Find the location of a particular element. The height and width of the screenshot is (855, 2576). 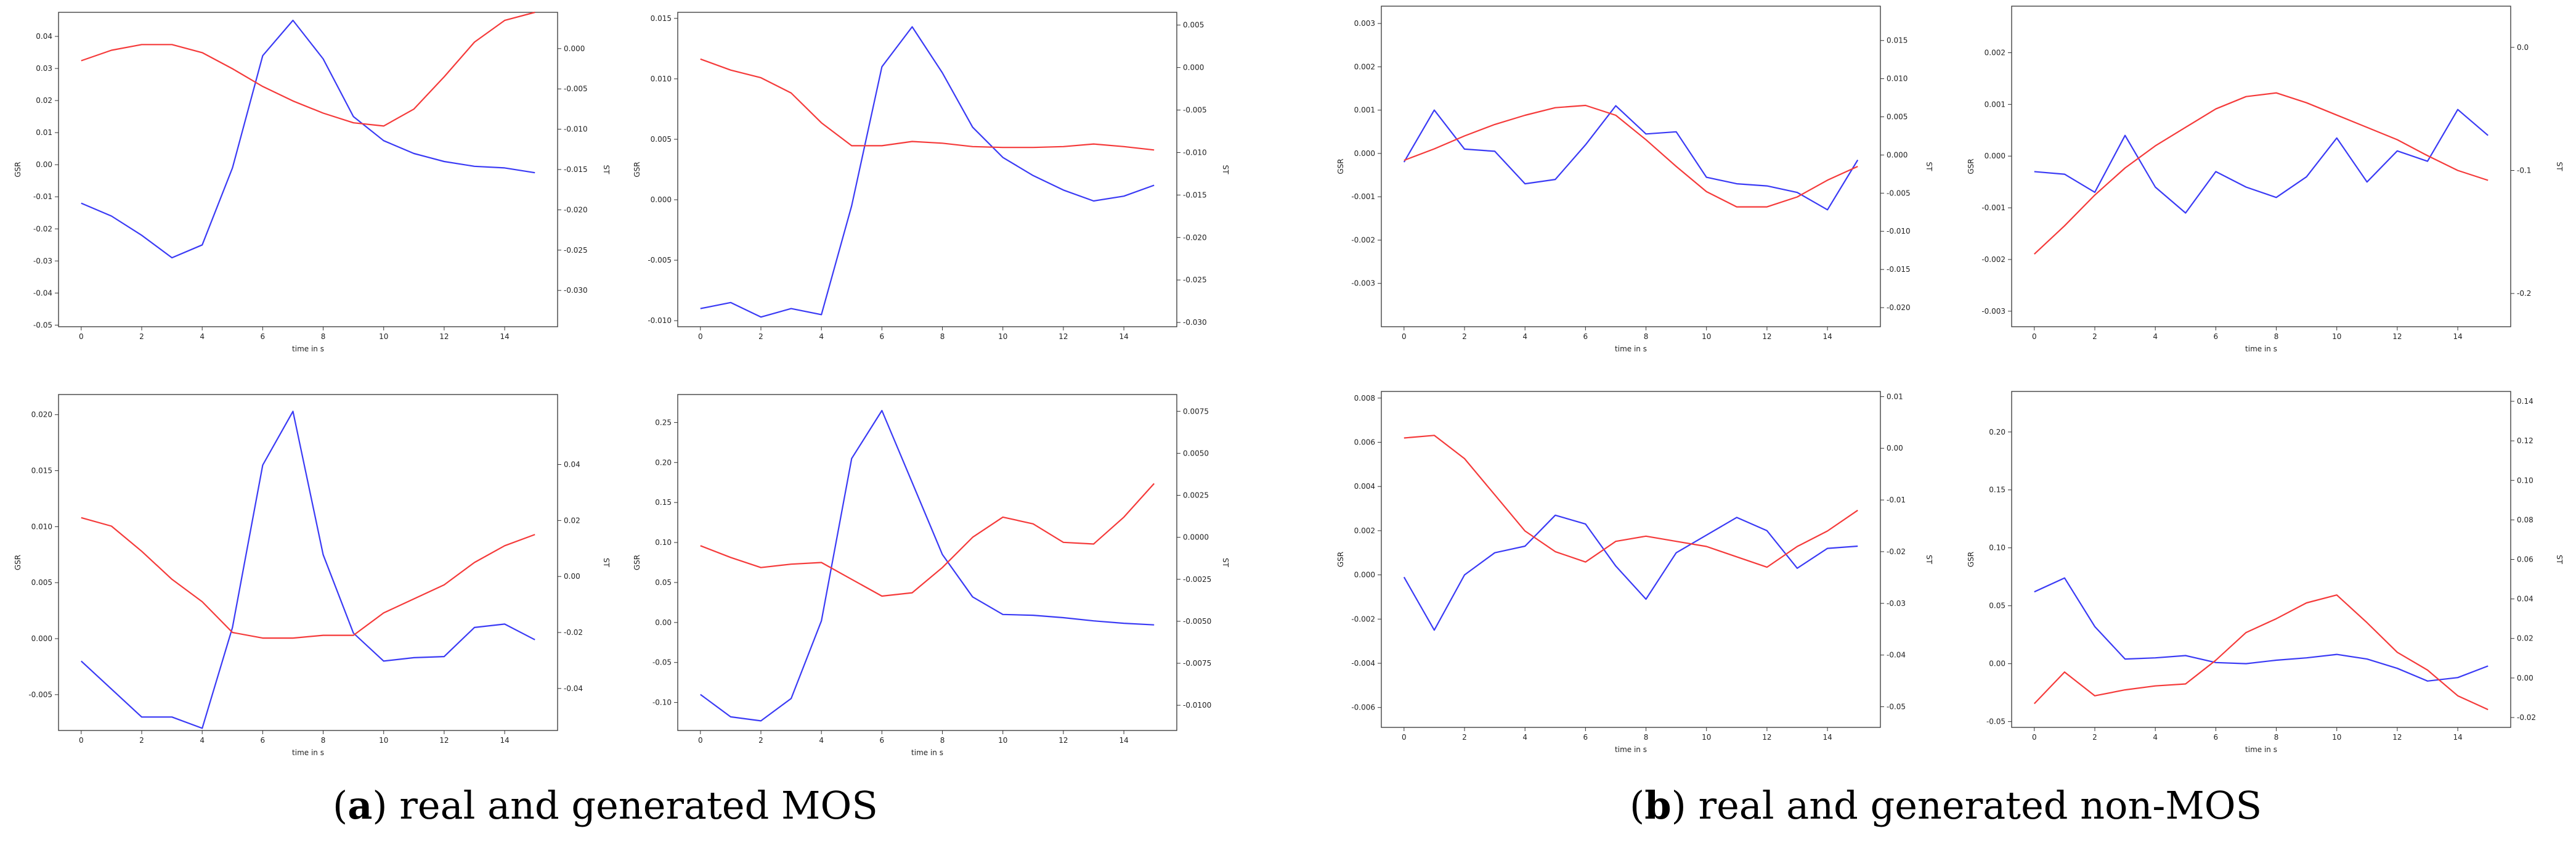

y-tick-label: 0.03 is located at coordinates (44, 68).